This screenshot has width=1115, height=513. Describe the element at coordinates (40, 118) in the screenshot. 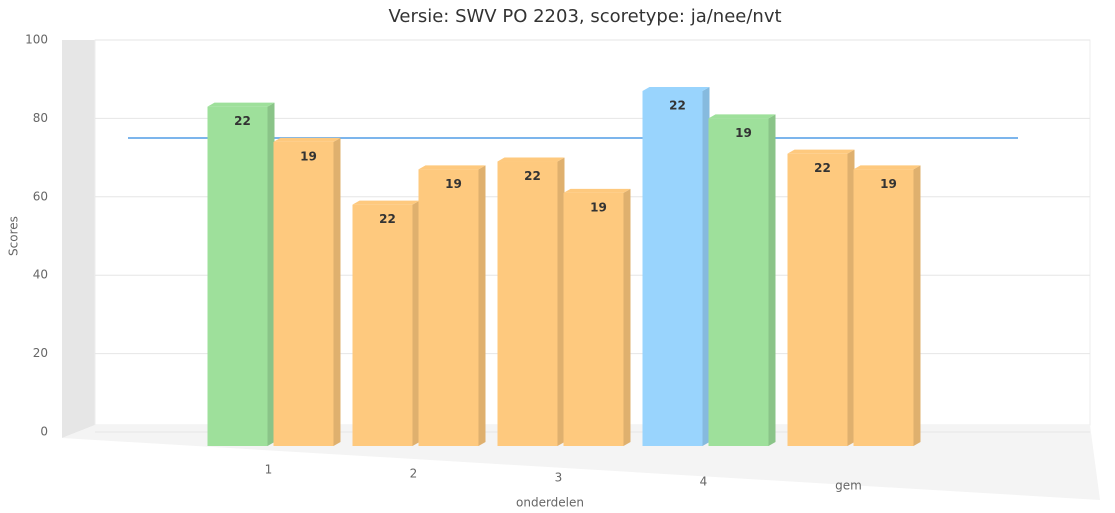

I see `y-tick-label: 80` at that location.